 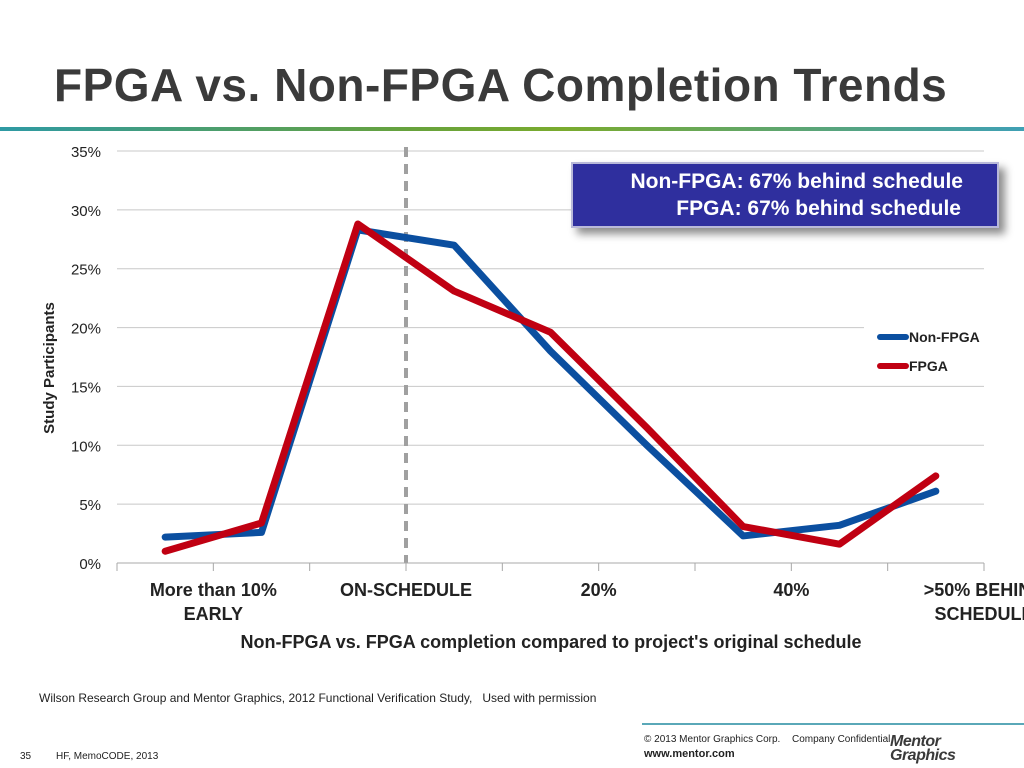 I want to click on callout-line-non-fpga: Non-FPGA: 67% behind schedule, so click(x=796, y=181).